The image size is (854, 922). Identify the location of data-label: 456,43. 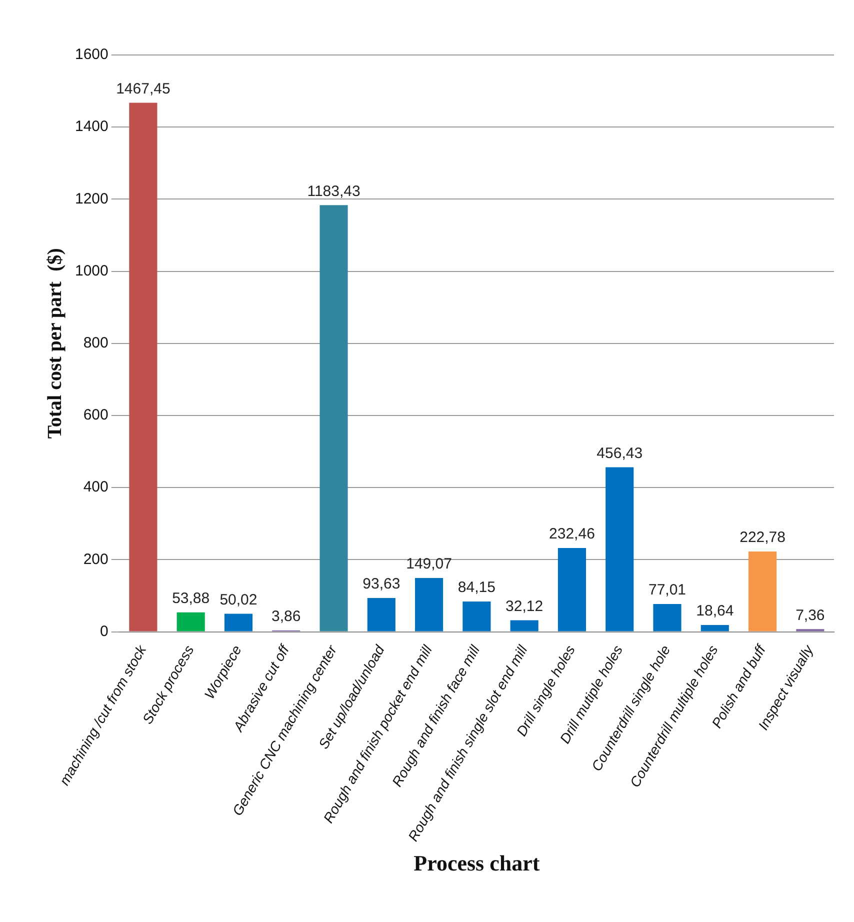
(619, 453).